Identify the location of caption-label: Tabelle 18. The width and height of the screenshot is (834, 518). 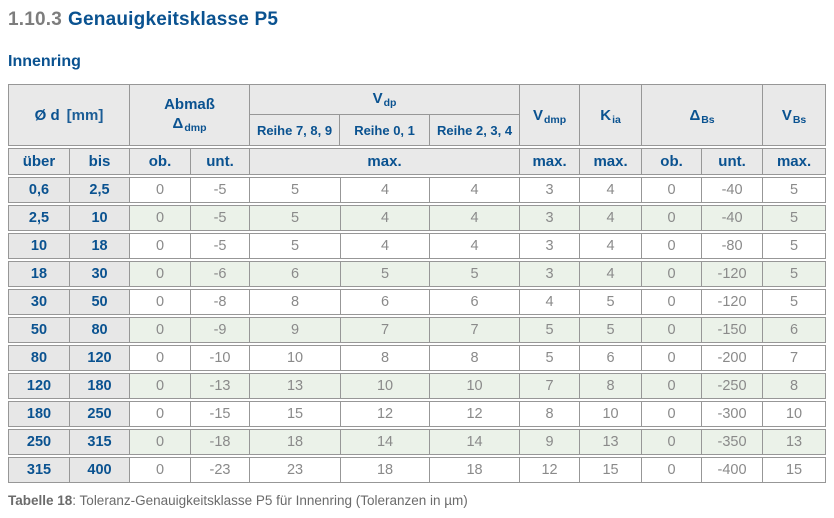
(40, 500).